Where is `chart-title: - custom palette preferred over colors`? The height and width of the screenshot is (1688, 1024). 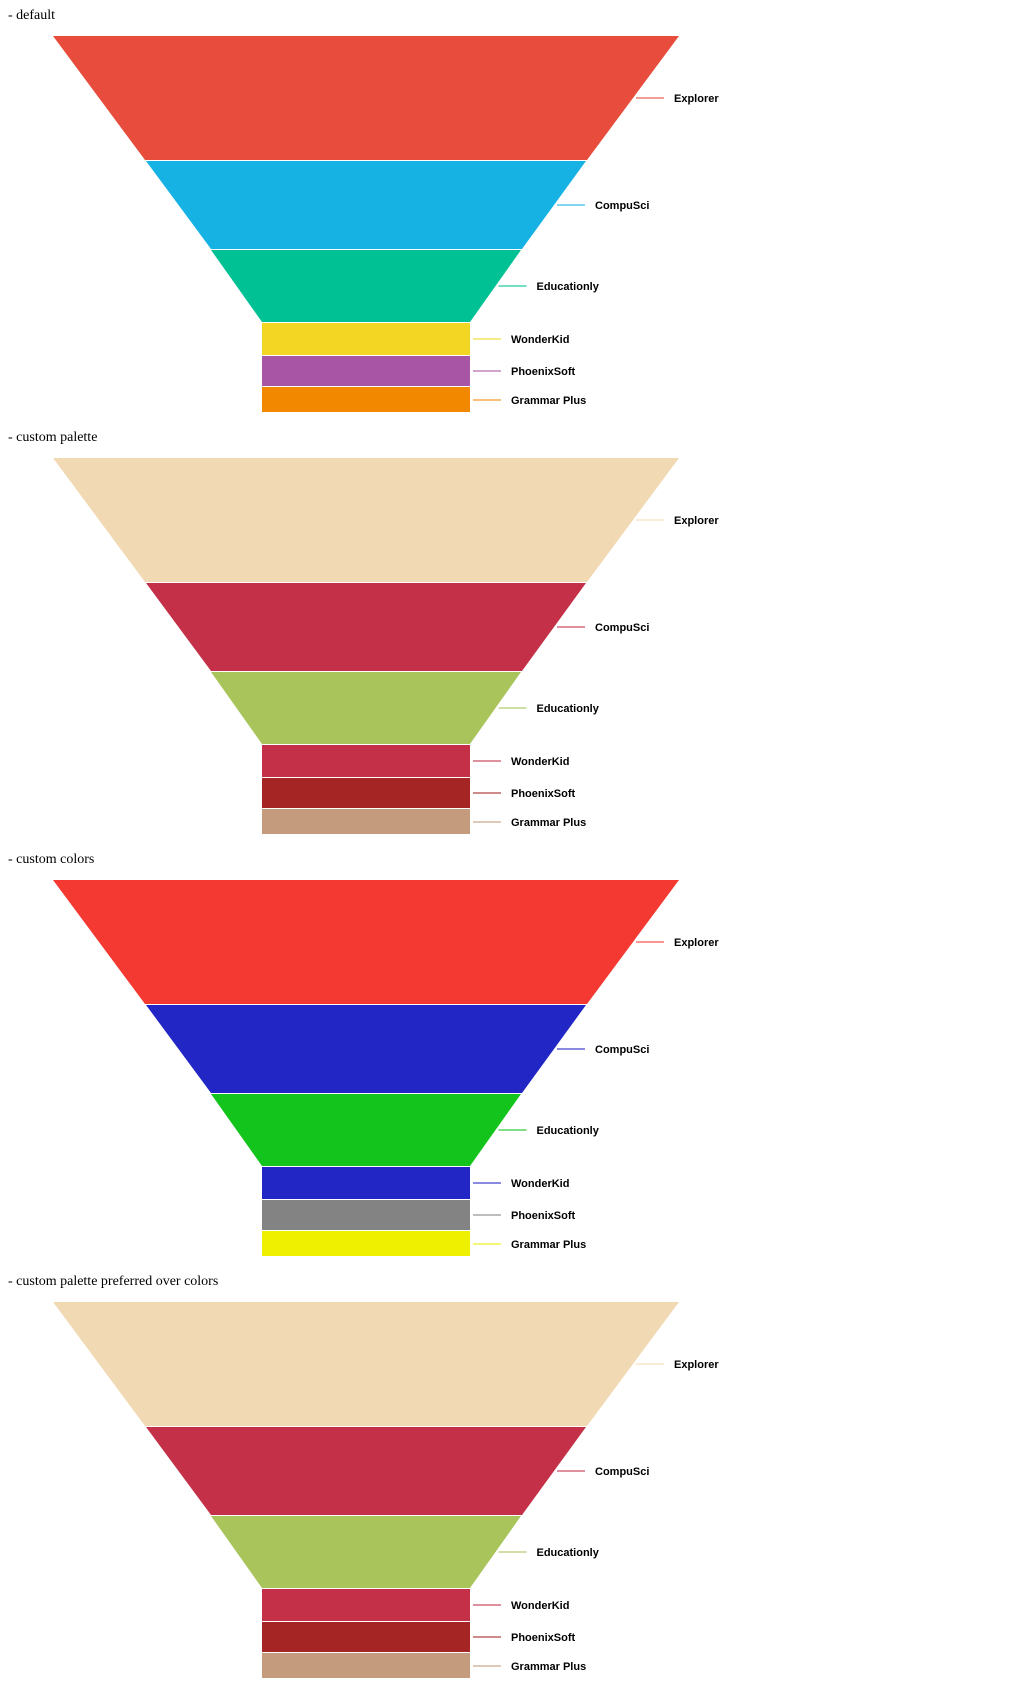
chart-title: - custom palette preferred over colors is located at coordinates (113, 1281).